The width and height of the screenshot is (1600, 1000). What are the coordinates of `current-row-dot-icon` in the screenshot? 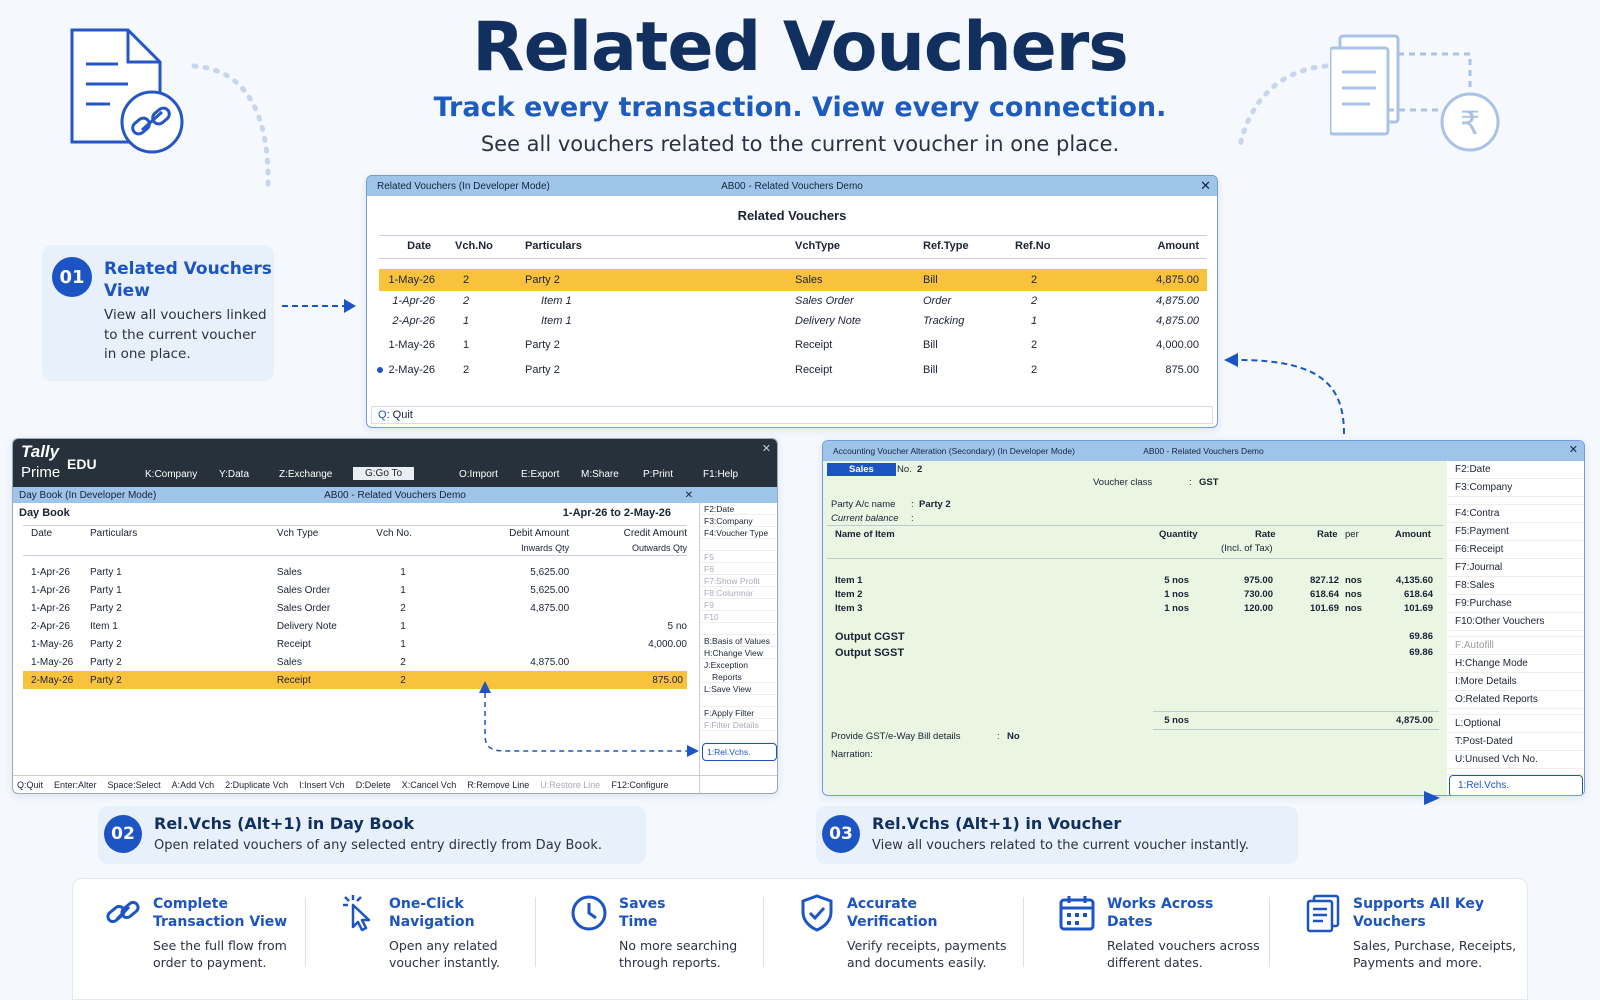 It's located at (380, 369).